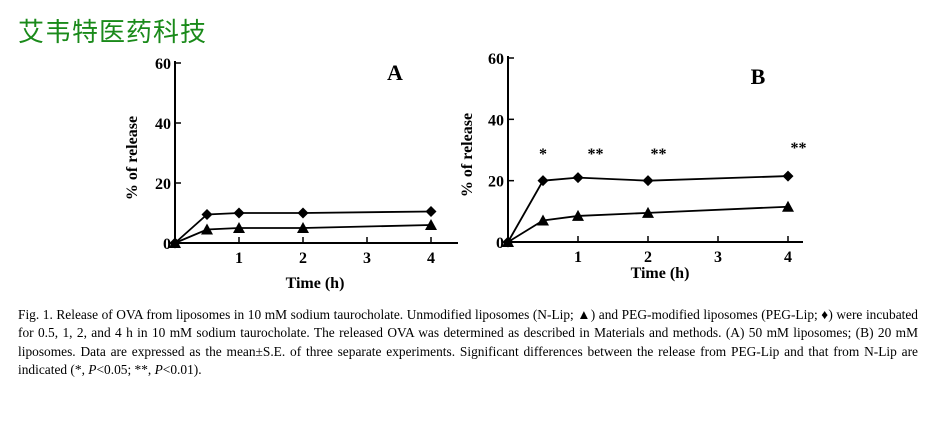  Describe the element at coordinates (578, 257) in the screenshot. I see `panel-b-x-tick-label: 1` at that location.